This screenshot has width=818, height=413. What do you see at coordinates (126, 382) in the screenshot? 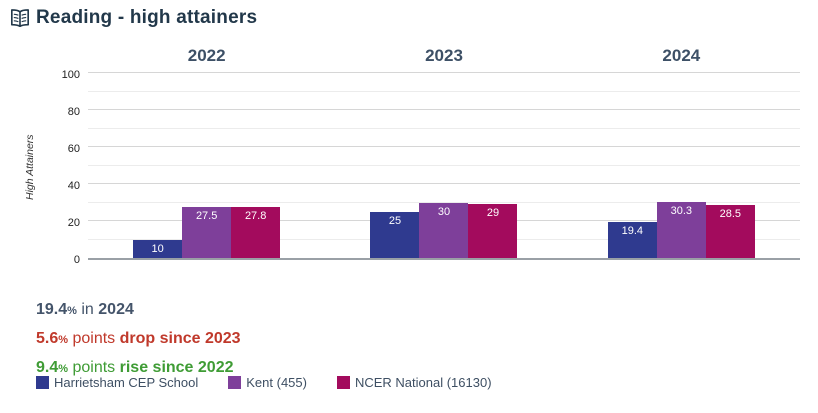
I see `legend-label: Harrietsham CEP School` at bounding box center [126, 382].